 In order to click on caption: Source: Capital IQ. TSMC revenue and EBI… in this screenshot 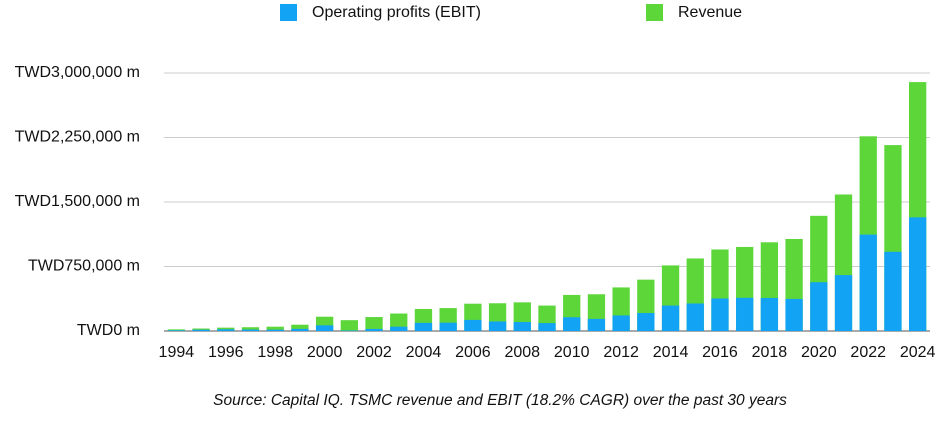, I will do `click(500, 400)`.